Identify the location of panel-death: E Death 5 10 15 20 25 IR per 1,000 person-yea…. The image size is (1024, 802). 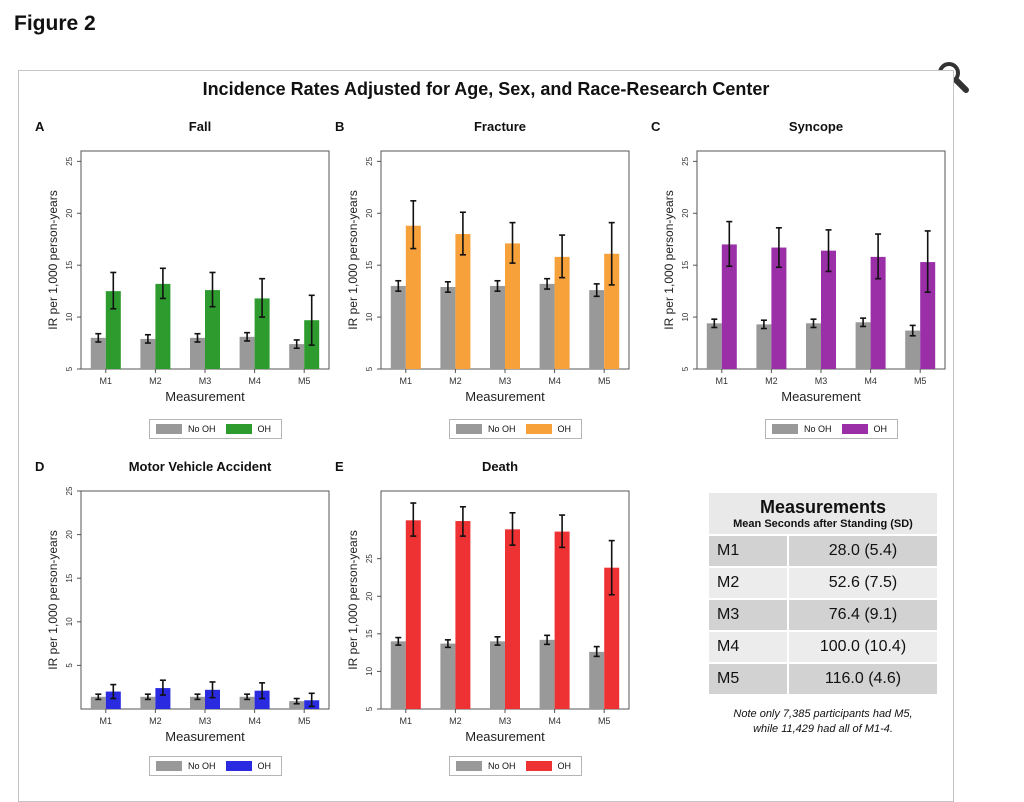
(485, 624).